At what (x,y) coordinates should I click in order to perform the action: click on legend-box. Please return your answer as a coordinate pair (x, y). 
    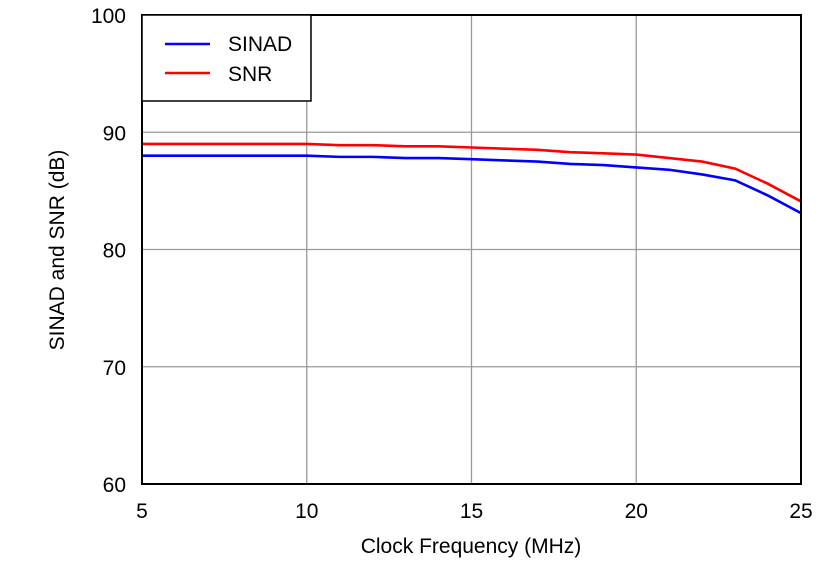
    Looking at the image, I should click on (226, 58).